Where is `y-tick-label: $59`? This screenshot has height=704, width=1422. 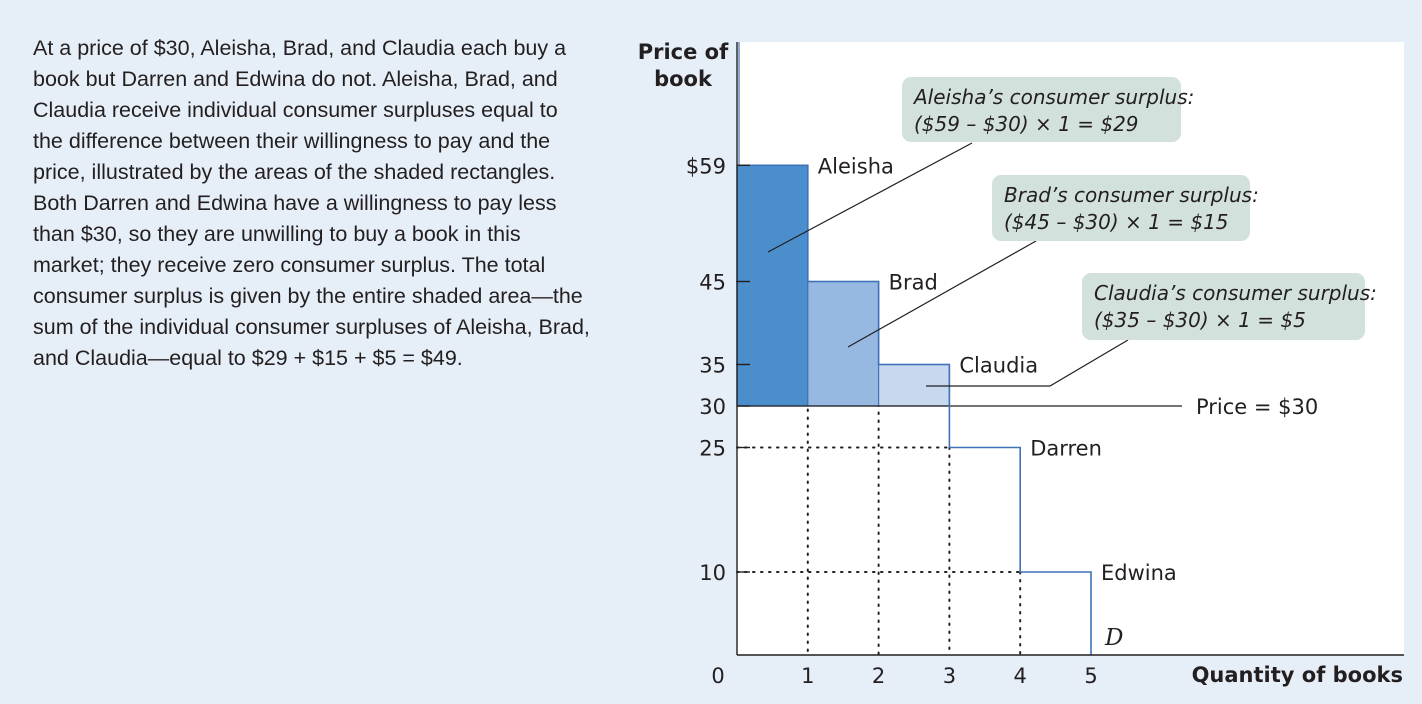
y-tick-label: $59 is located at coordinates (706, 166).